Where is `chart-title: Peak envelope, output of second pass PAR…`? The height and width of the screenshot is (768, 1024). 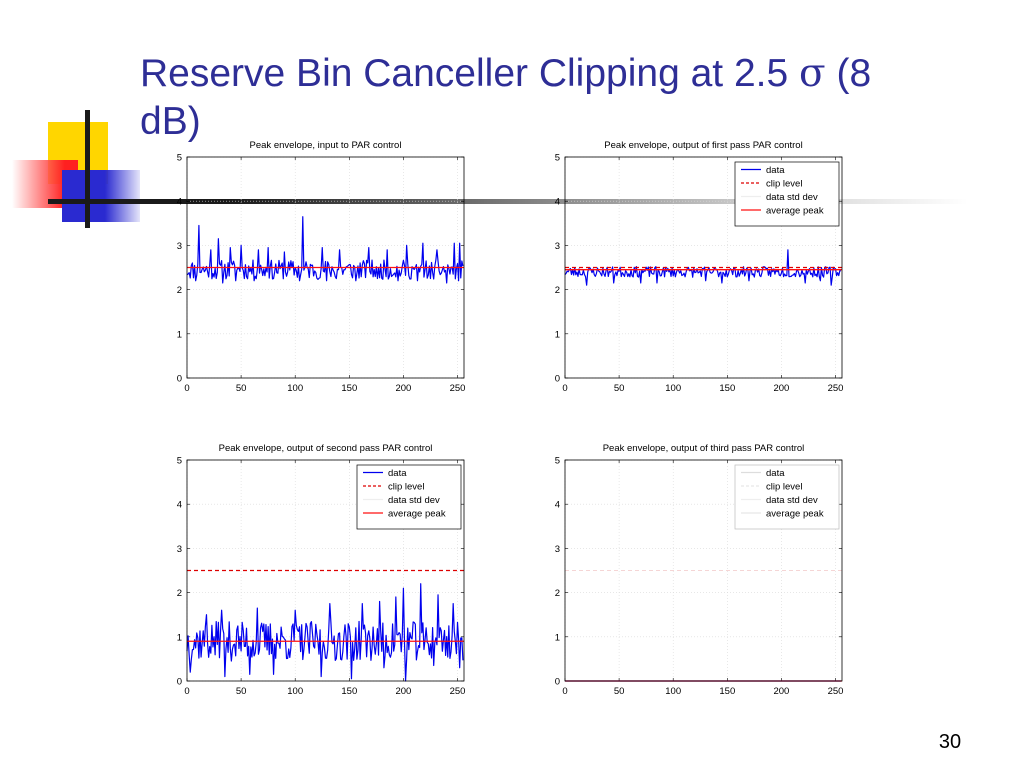
chart-title: Peak envelope, output of second pass PAR… is located at coordinates (326, 448).